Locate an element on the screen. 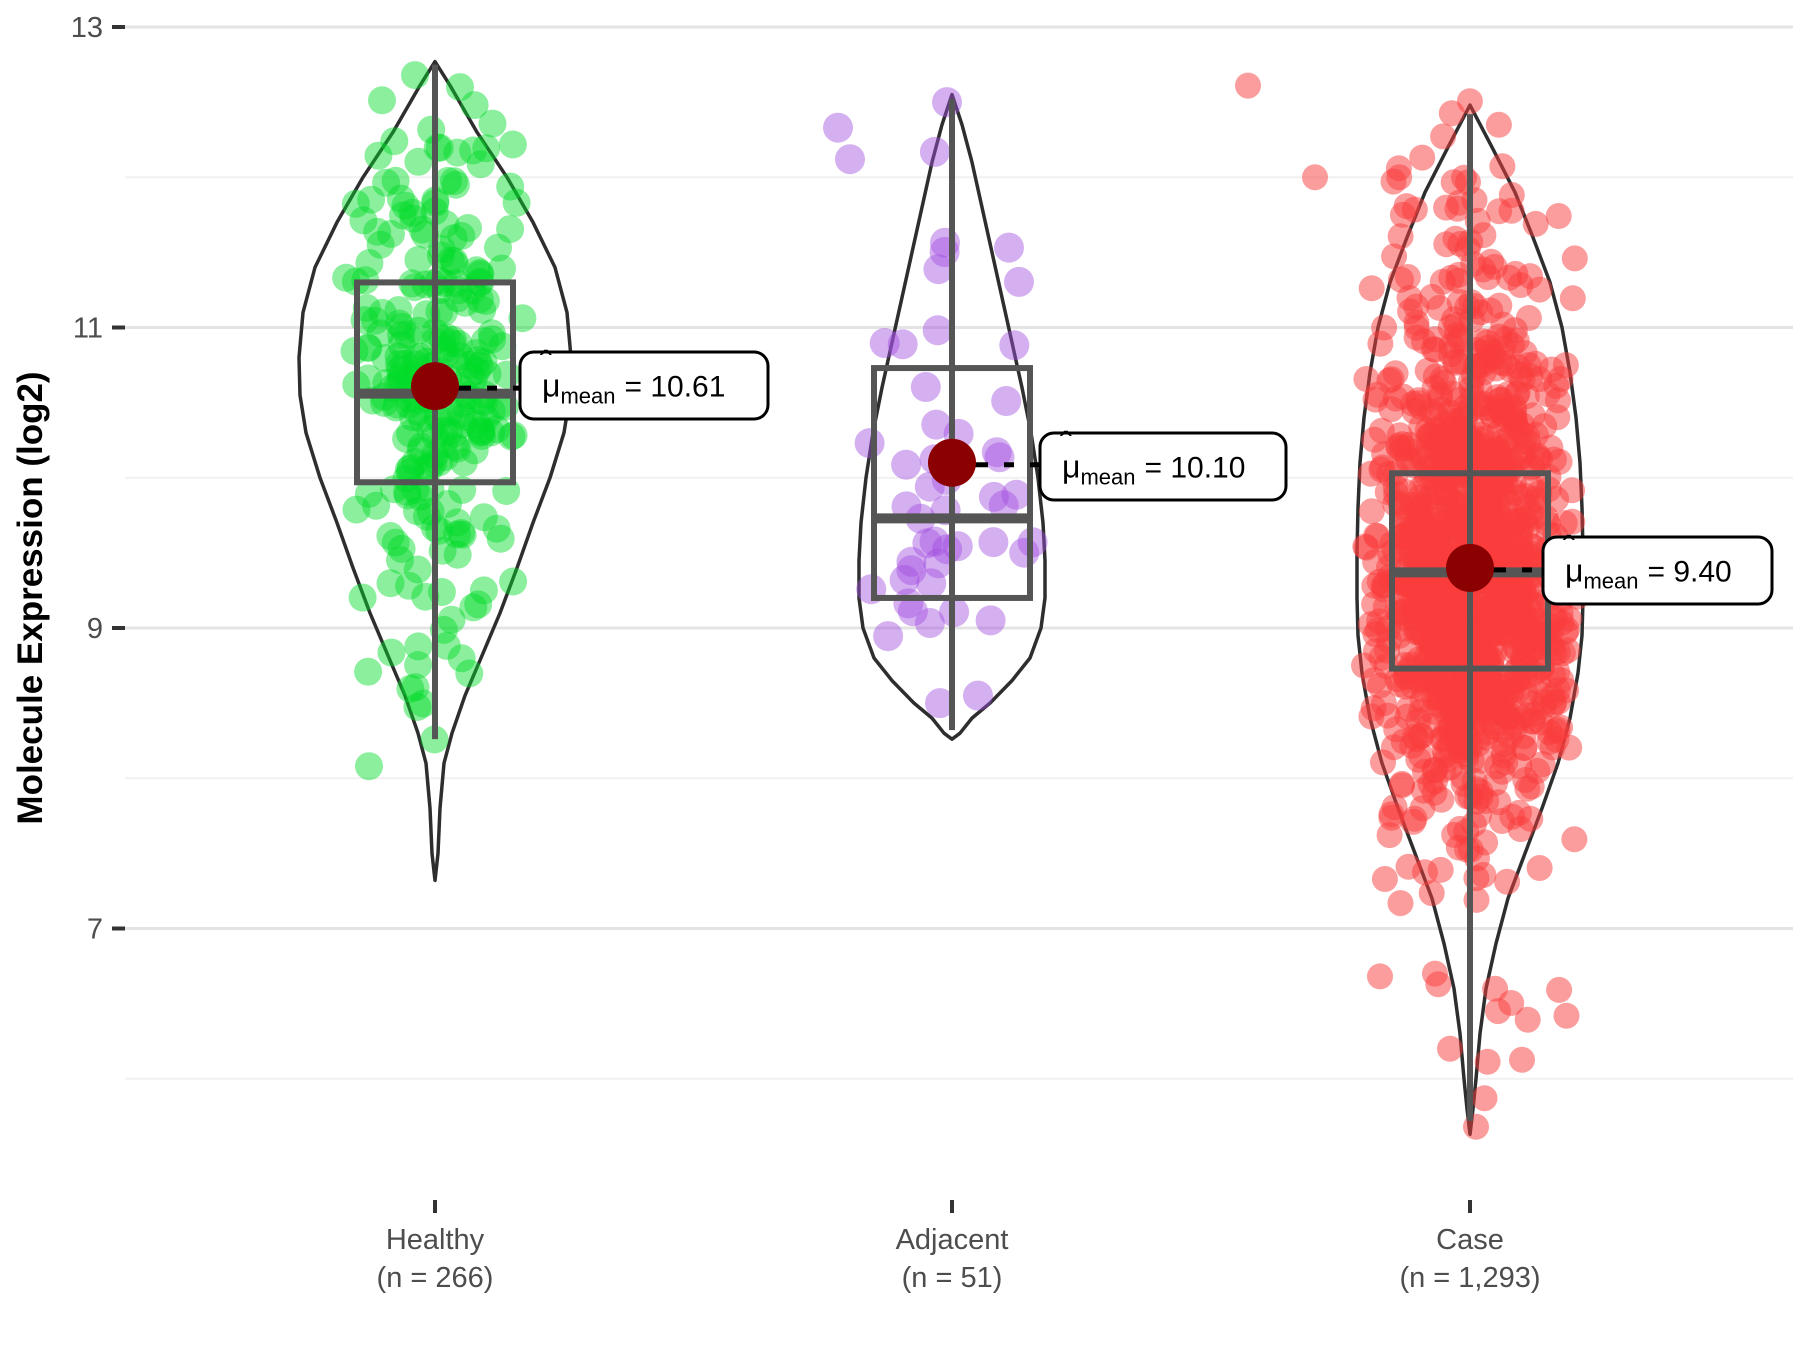 This screenshot has height=1350, width=1800. x-tick-label-line1: Healthy is located at coordinates (435, 1240).